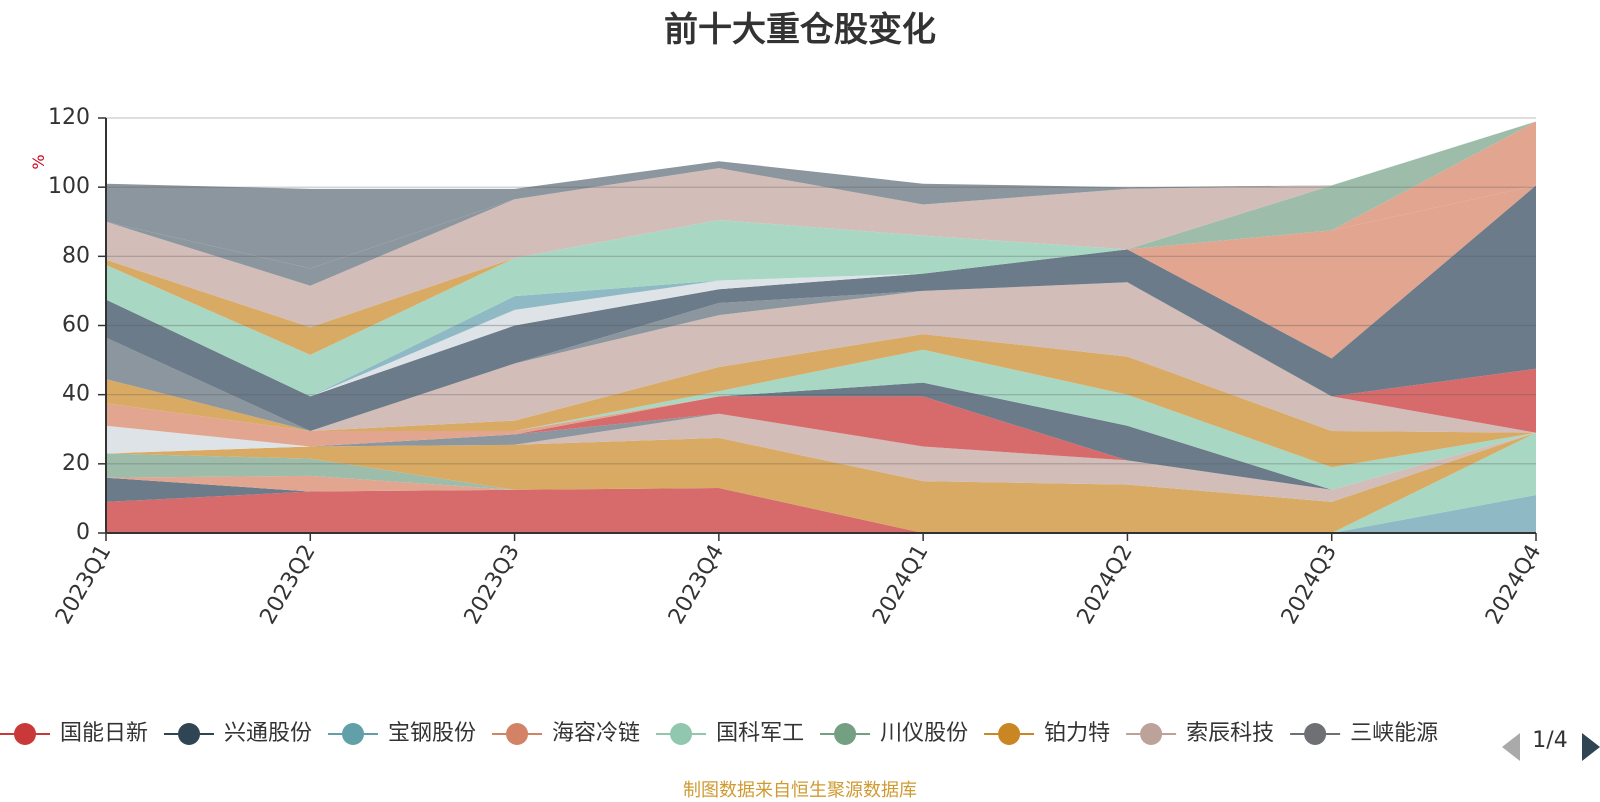  I want to click on legend: 1/4 国能日新 兴通股份 宝钢股份 海容冷链 国科军工 川仪股份 铂力特 索辰科技 三峡能源, so click(800, 741).